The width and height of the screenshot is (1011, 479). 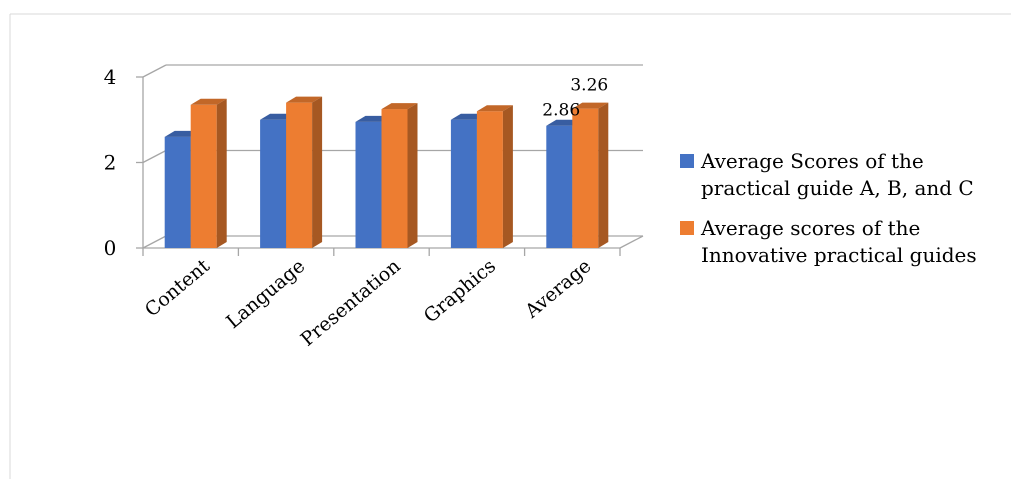 What do you see at coordinates (110, 77) in the screenshot?
I see `y-tick-label: 4` at bounding box center [110, 77].